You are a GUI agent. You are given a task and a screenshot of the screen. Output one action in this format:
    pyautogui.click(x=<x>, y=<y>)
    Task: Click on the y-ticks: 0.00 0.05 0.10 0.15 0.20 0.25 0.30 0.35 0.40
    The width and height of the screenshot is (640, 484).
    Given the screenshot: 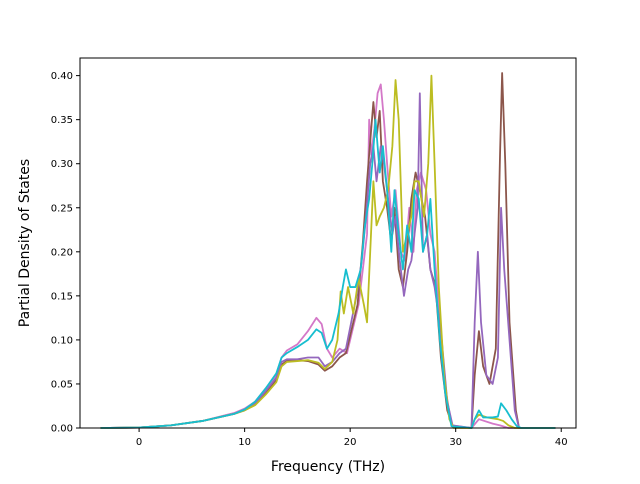 What is the action you would take?
    pyautogui.click(x=65, y=253)
    